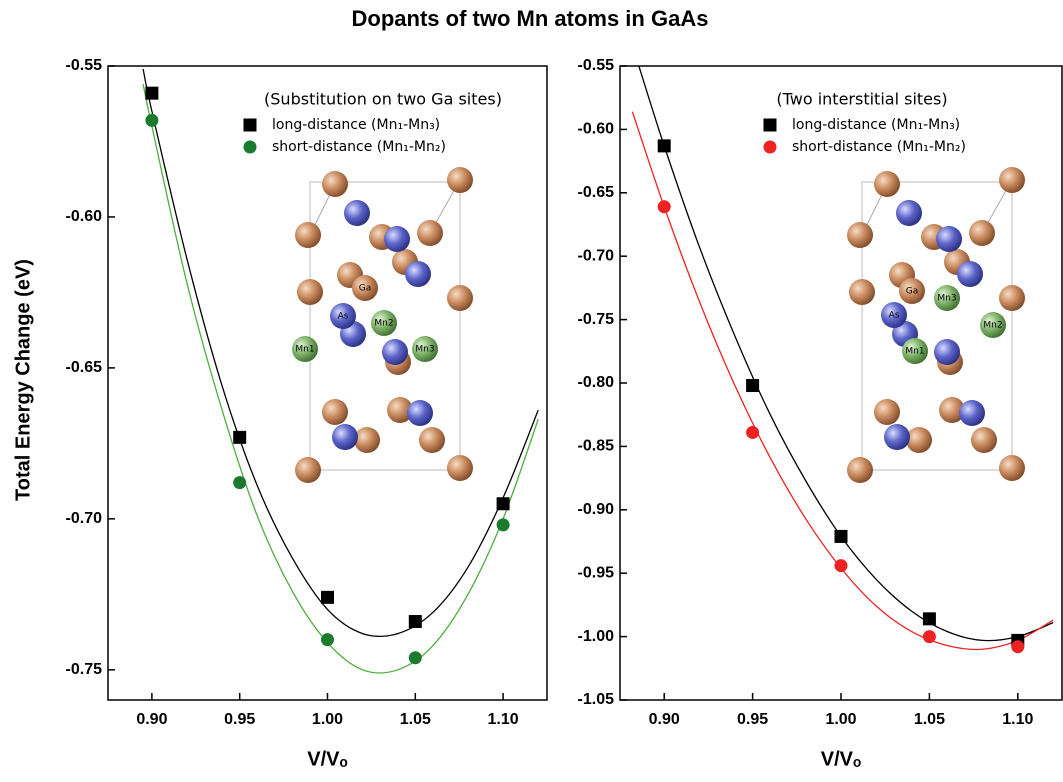  What do you see at coordinates (250, 125) in the screenshot?
I see `legend-marker` at bounding box center [250, 125].